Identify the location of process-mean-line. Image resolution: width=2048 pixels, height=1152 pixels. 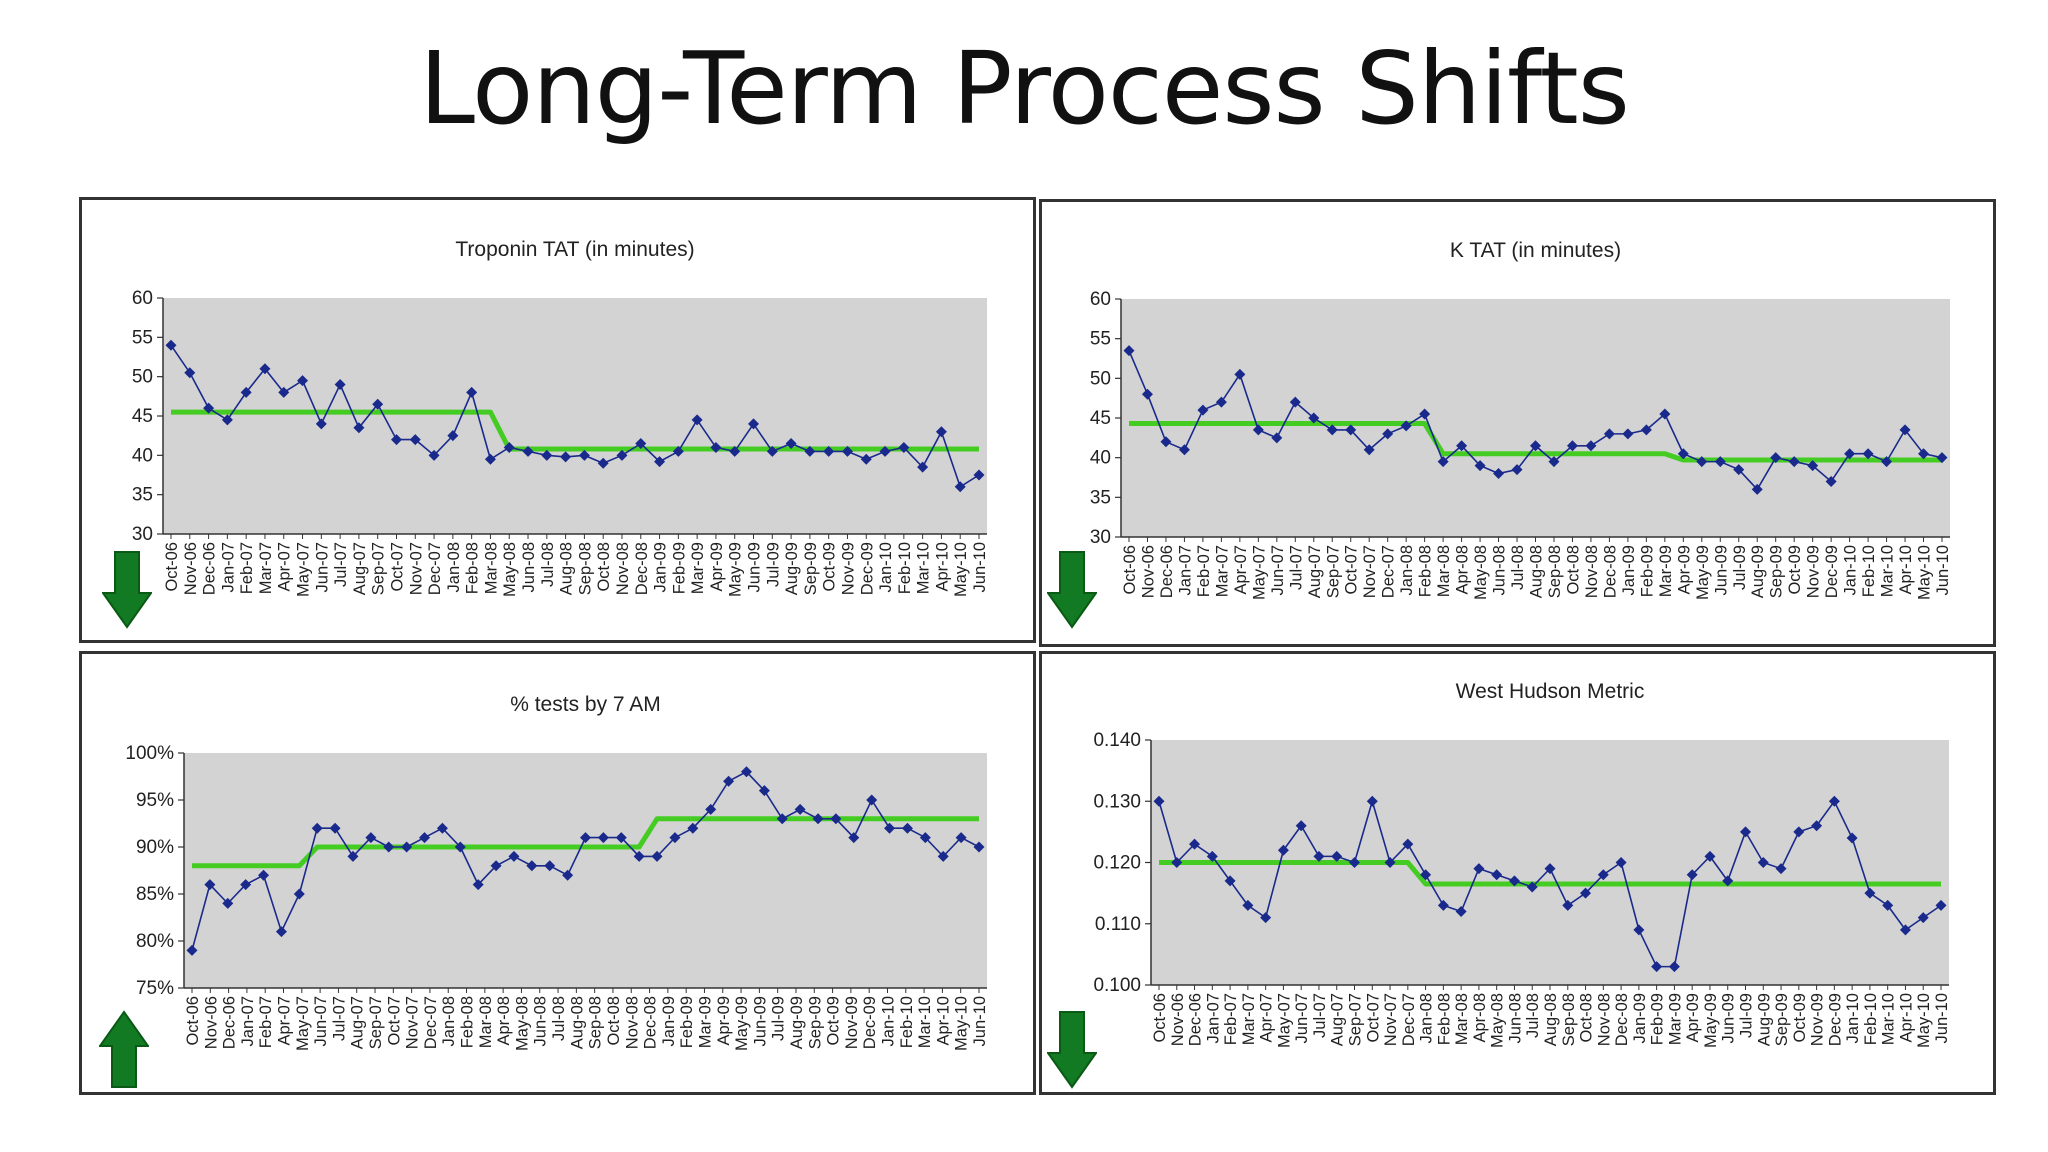
(585, 842).